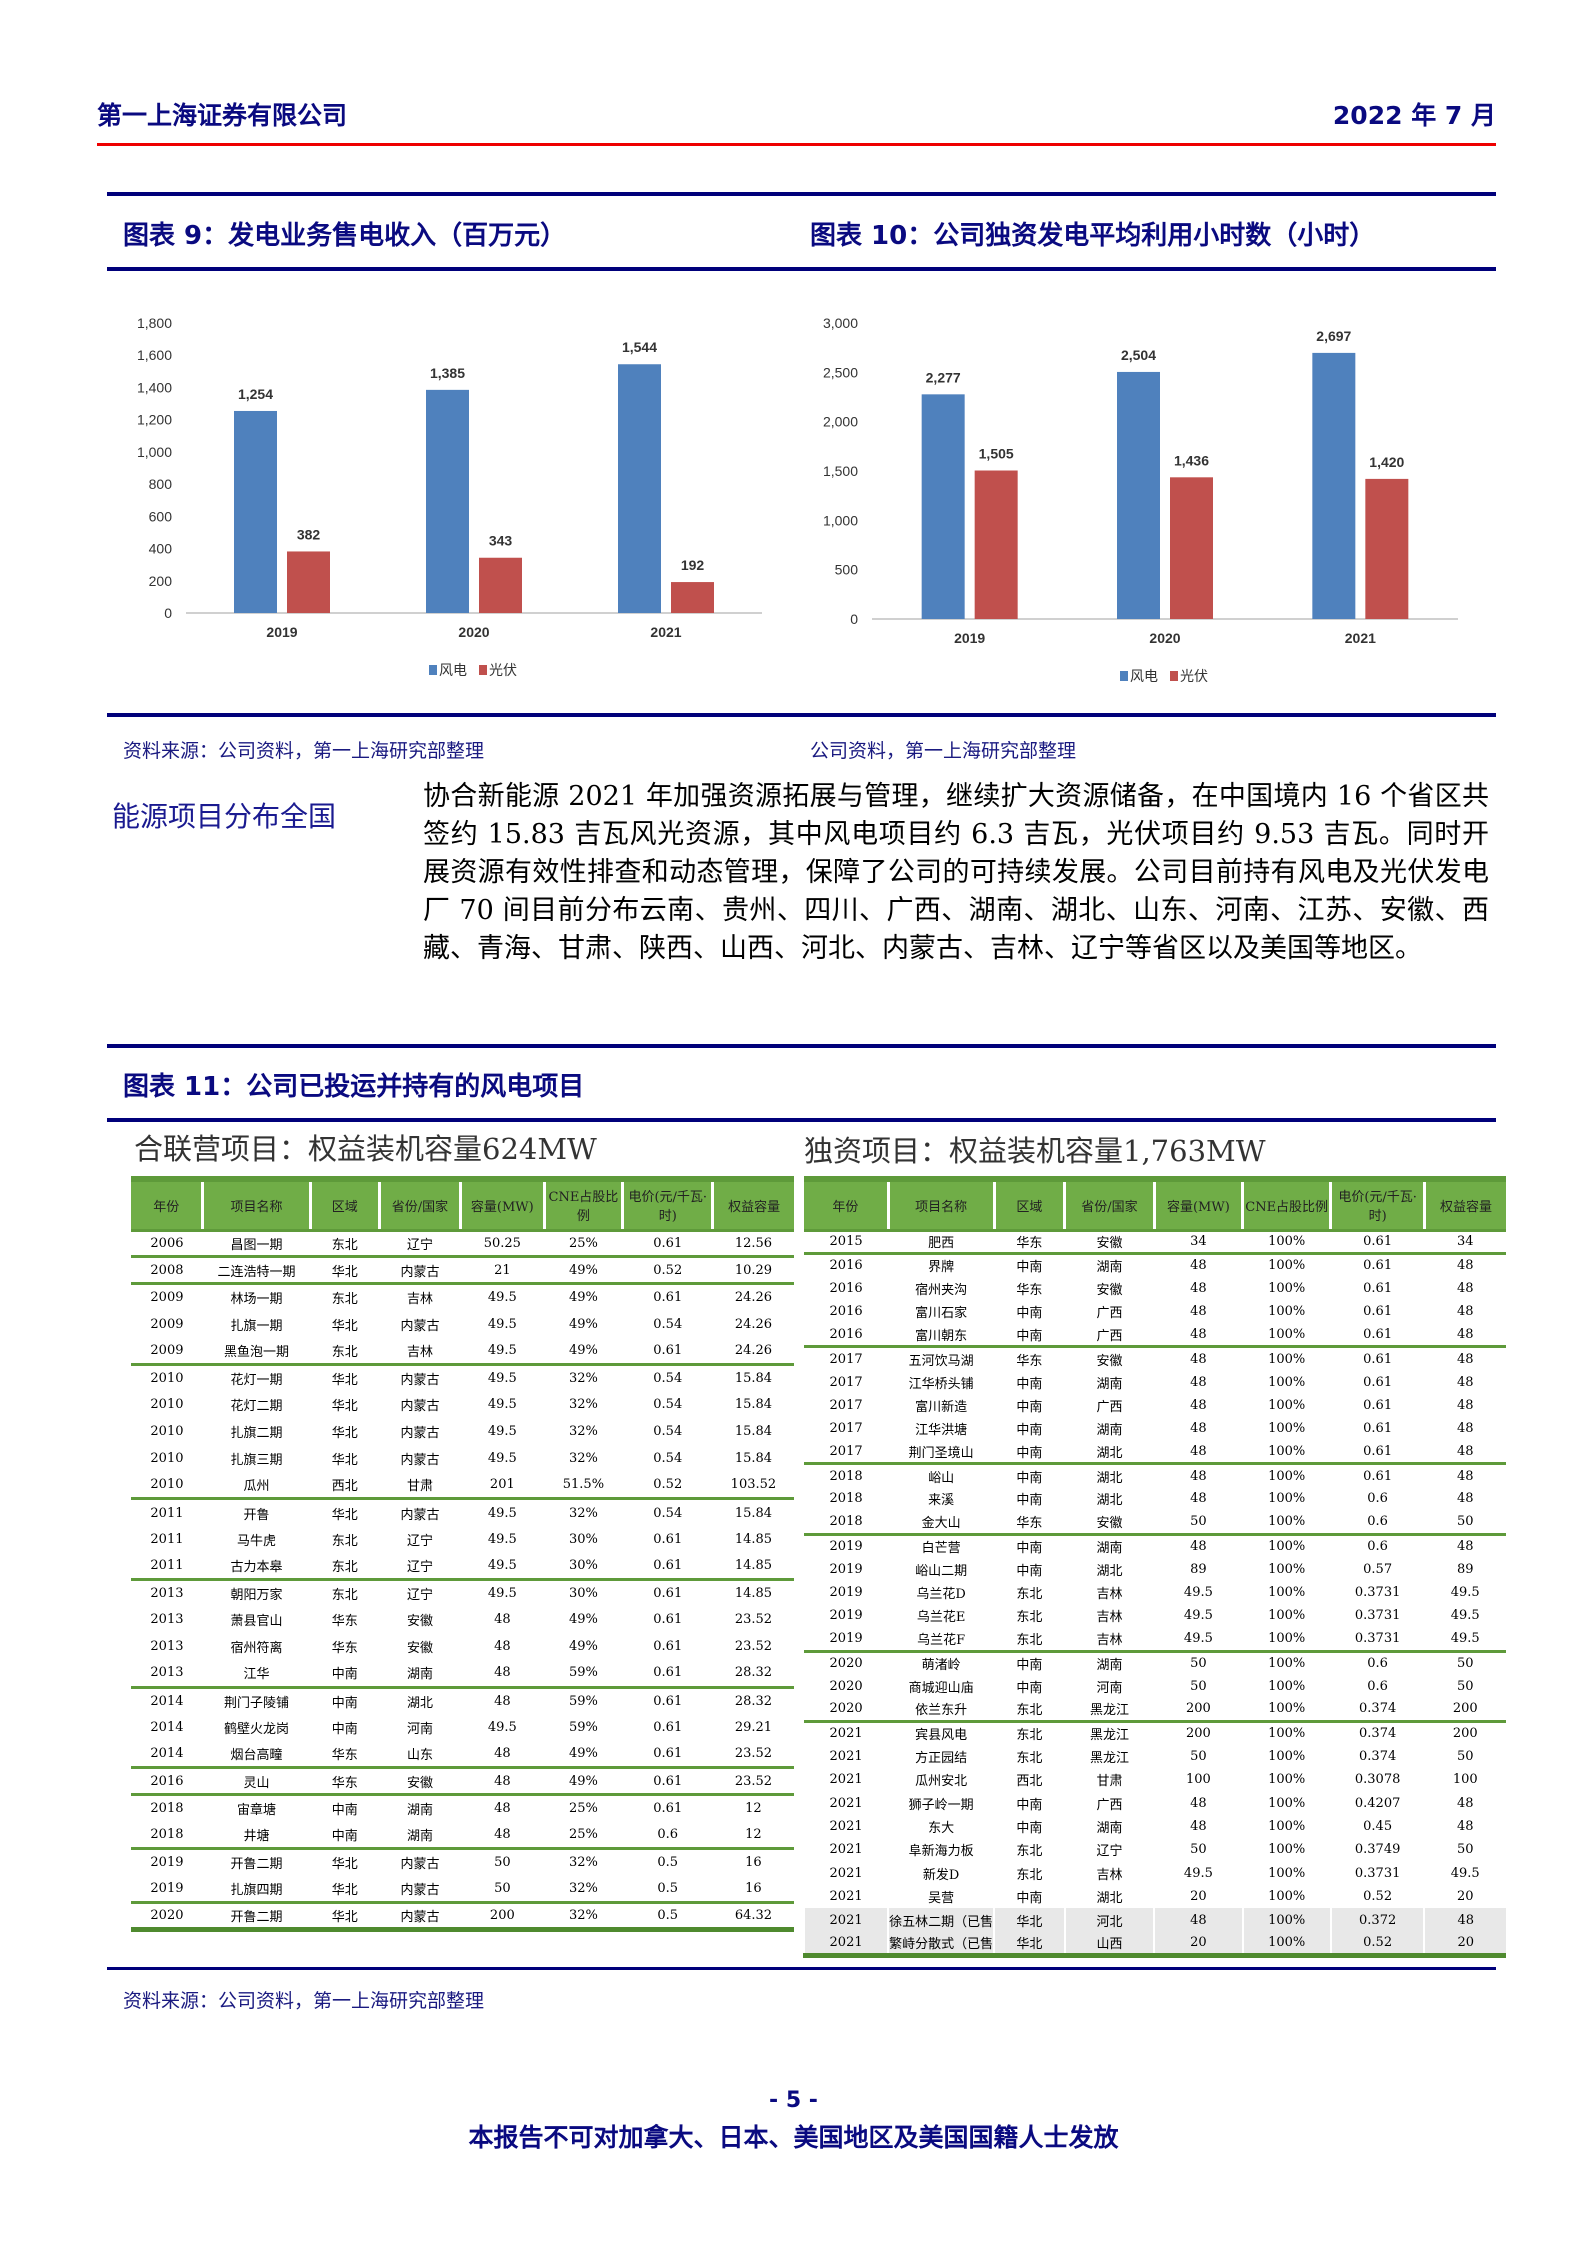  Describe the element at coordinates (462, 1458) in the screenshot. I see `table-row: 2010 扎旗三期 华北 内蒙古 49.5 32% 0.54 15.84` at that location.